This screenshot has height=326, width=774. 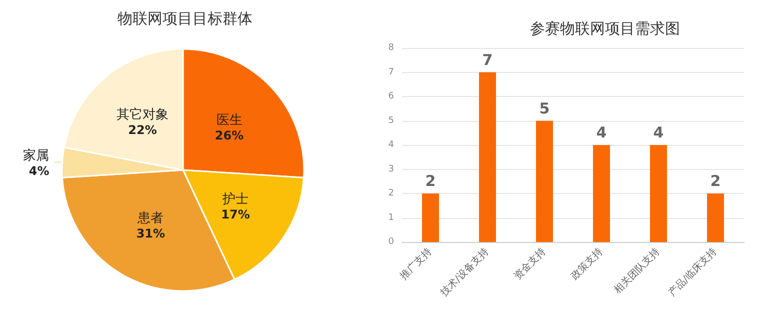 I want to click on y-tick-label: 2, so click(x=391, y=193).